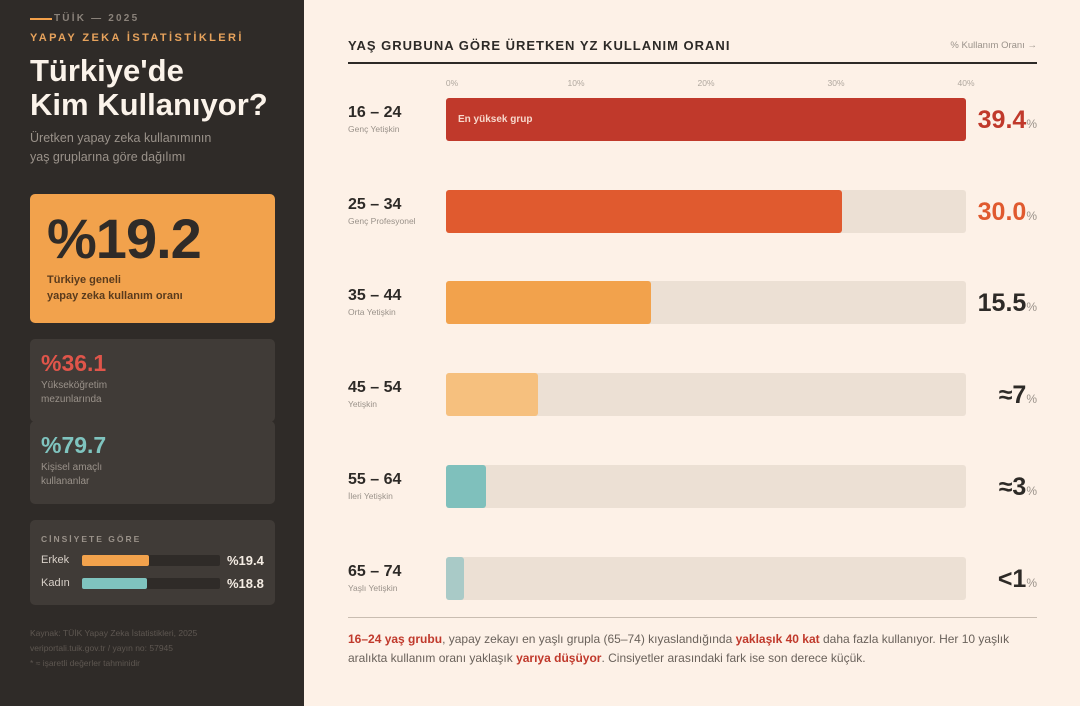  Describe the element at coordinates (152, 475) in the screenshot. I see `stat-label: Kişisel amaçlı kullananlar` at that location.